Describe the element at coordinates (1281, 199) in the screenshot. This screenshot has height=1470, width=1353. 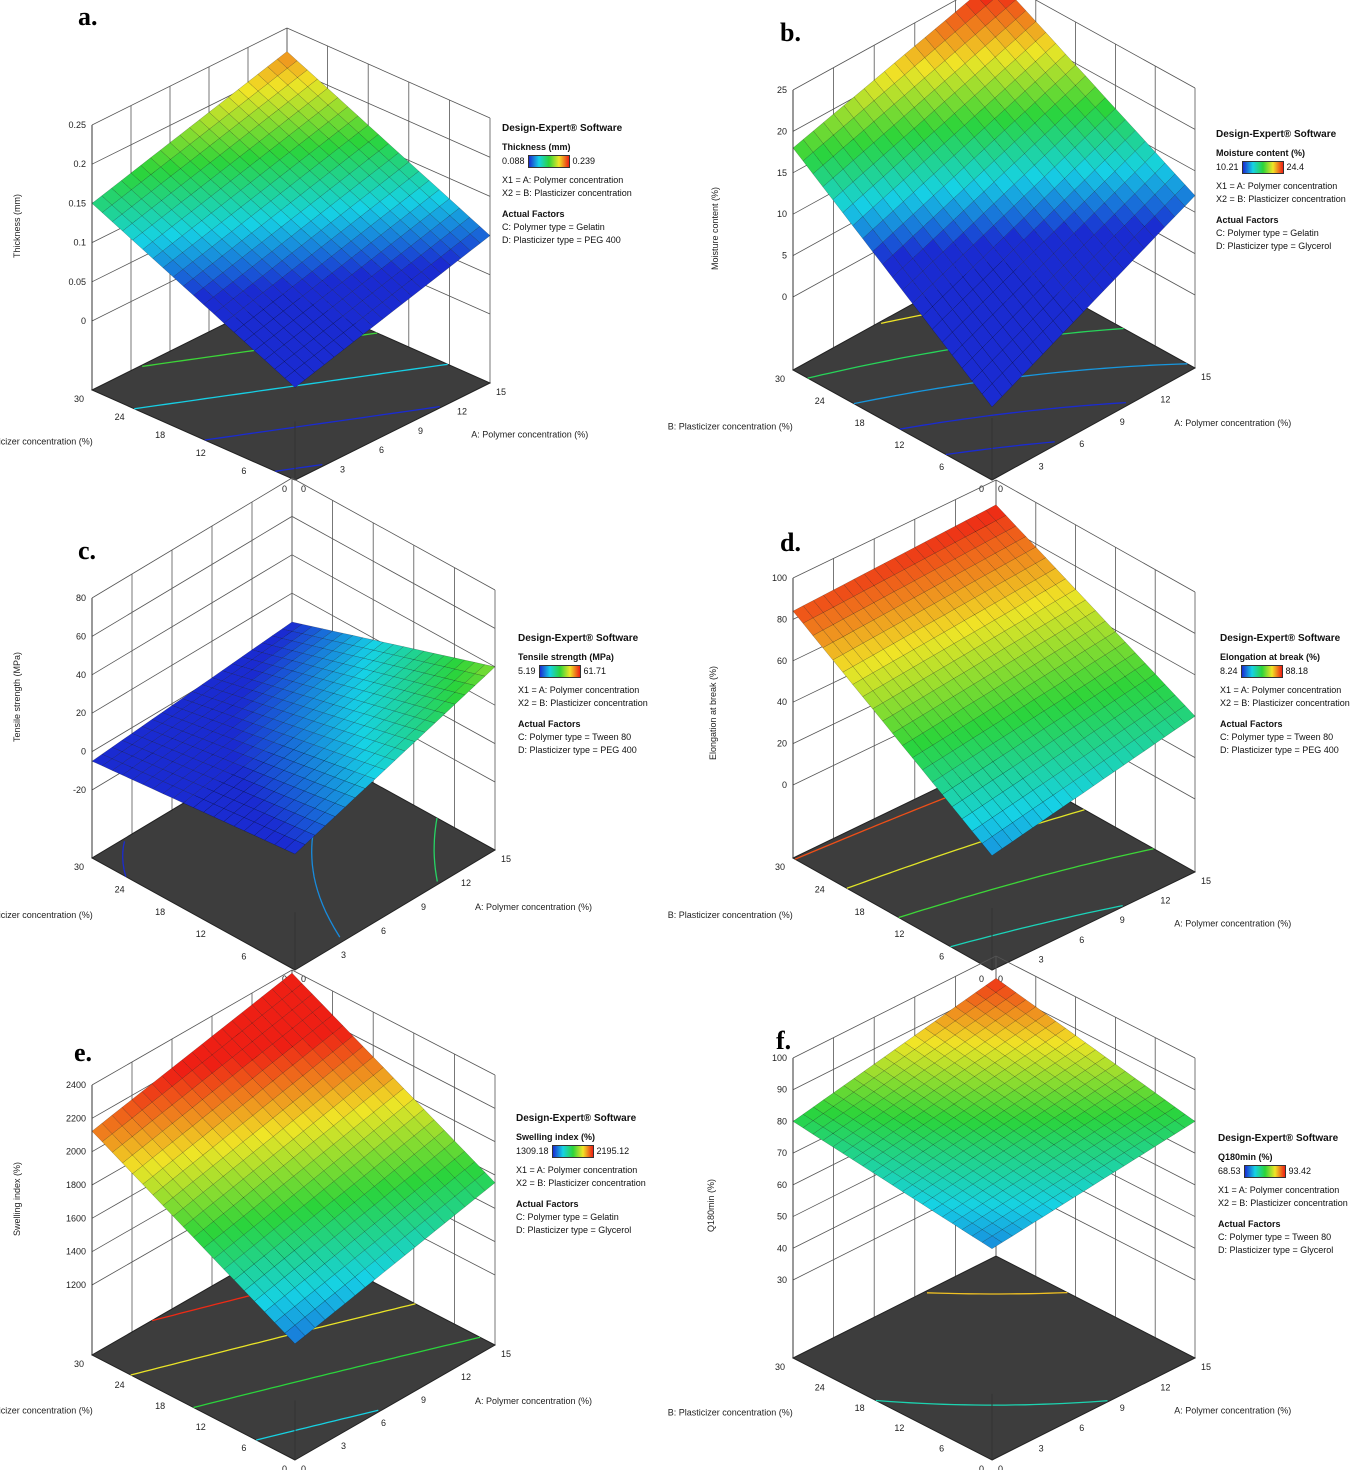
I see `x2-label-b: X2 = B: Plasticizer concentration` at that location.